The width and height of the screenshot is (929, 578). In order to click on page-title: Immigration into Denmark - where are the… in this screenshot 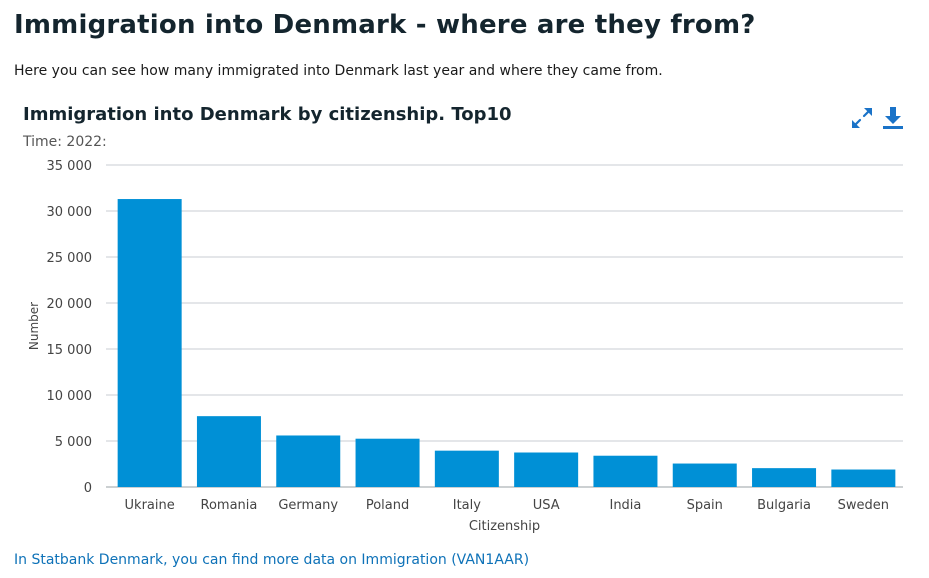, I will do `click(385, 25)`.